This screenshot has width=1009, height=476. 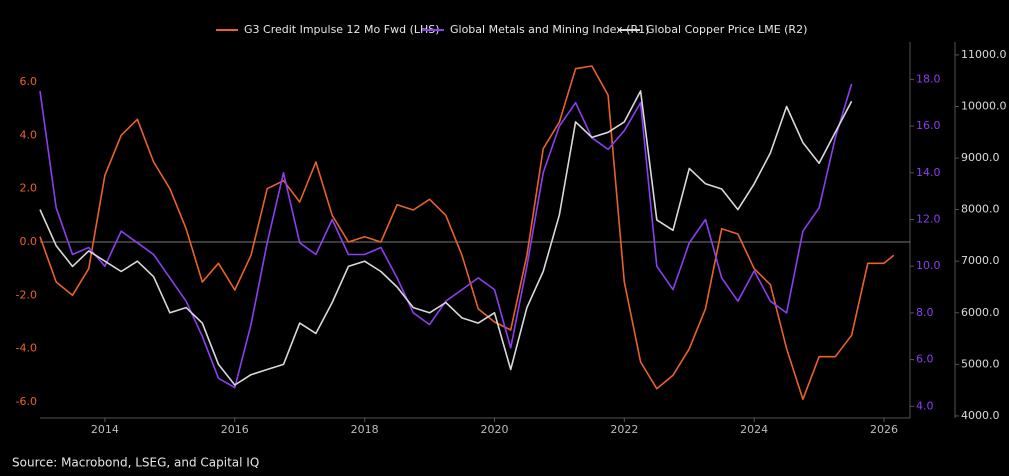 What do you see at coordinates (980, 363) in the screenshot?
I see `y3-tick-label: 5000.0` at bounding box center [980, 363].